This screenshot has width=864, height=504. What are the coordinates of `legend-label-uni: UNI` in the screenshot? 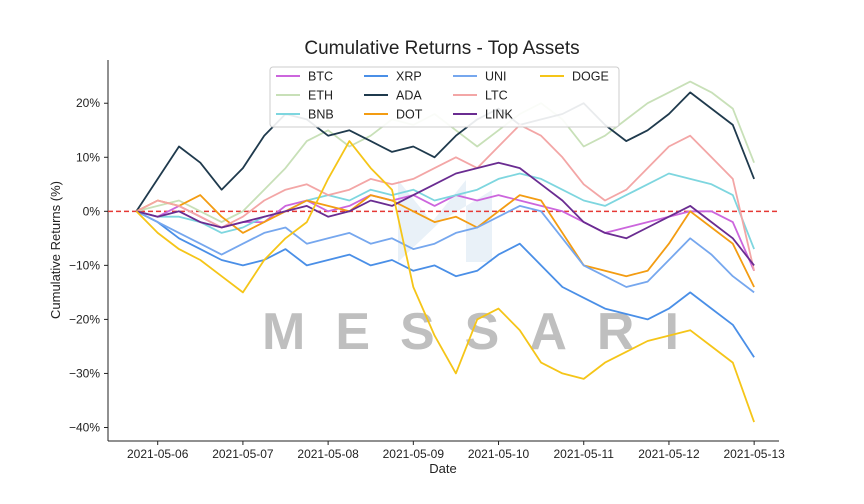 It's located at (496, 77).